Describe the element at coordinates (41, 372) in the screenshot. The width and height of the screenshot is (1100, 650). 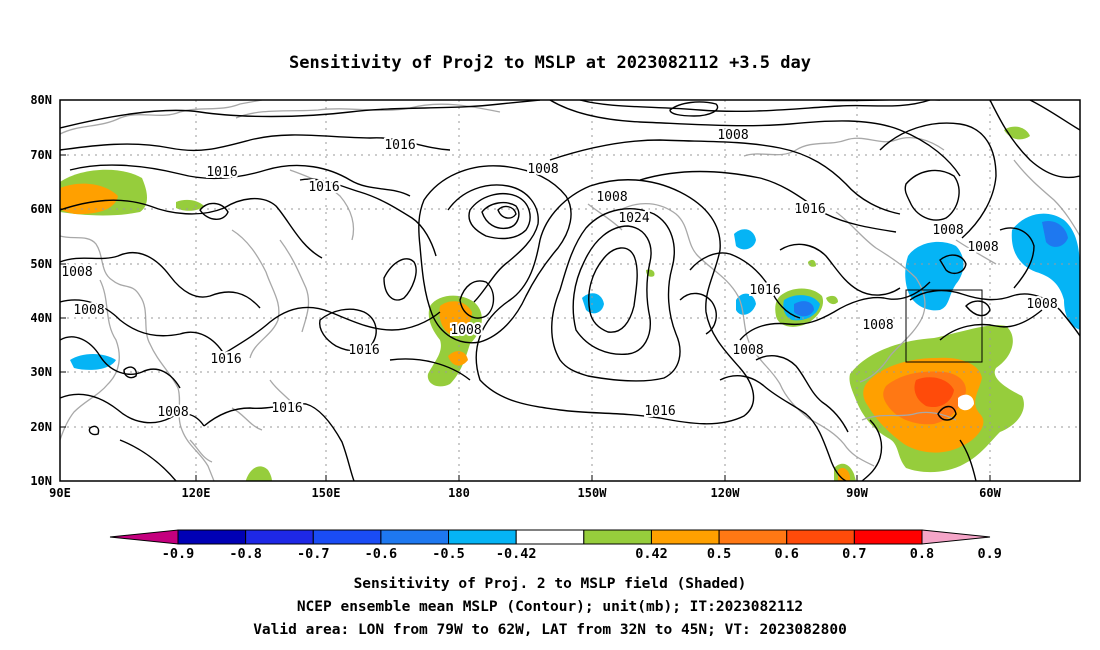
I see `lat-label: 30N` at that location.